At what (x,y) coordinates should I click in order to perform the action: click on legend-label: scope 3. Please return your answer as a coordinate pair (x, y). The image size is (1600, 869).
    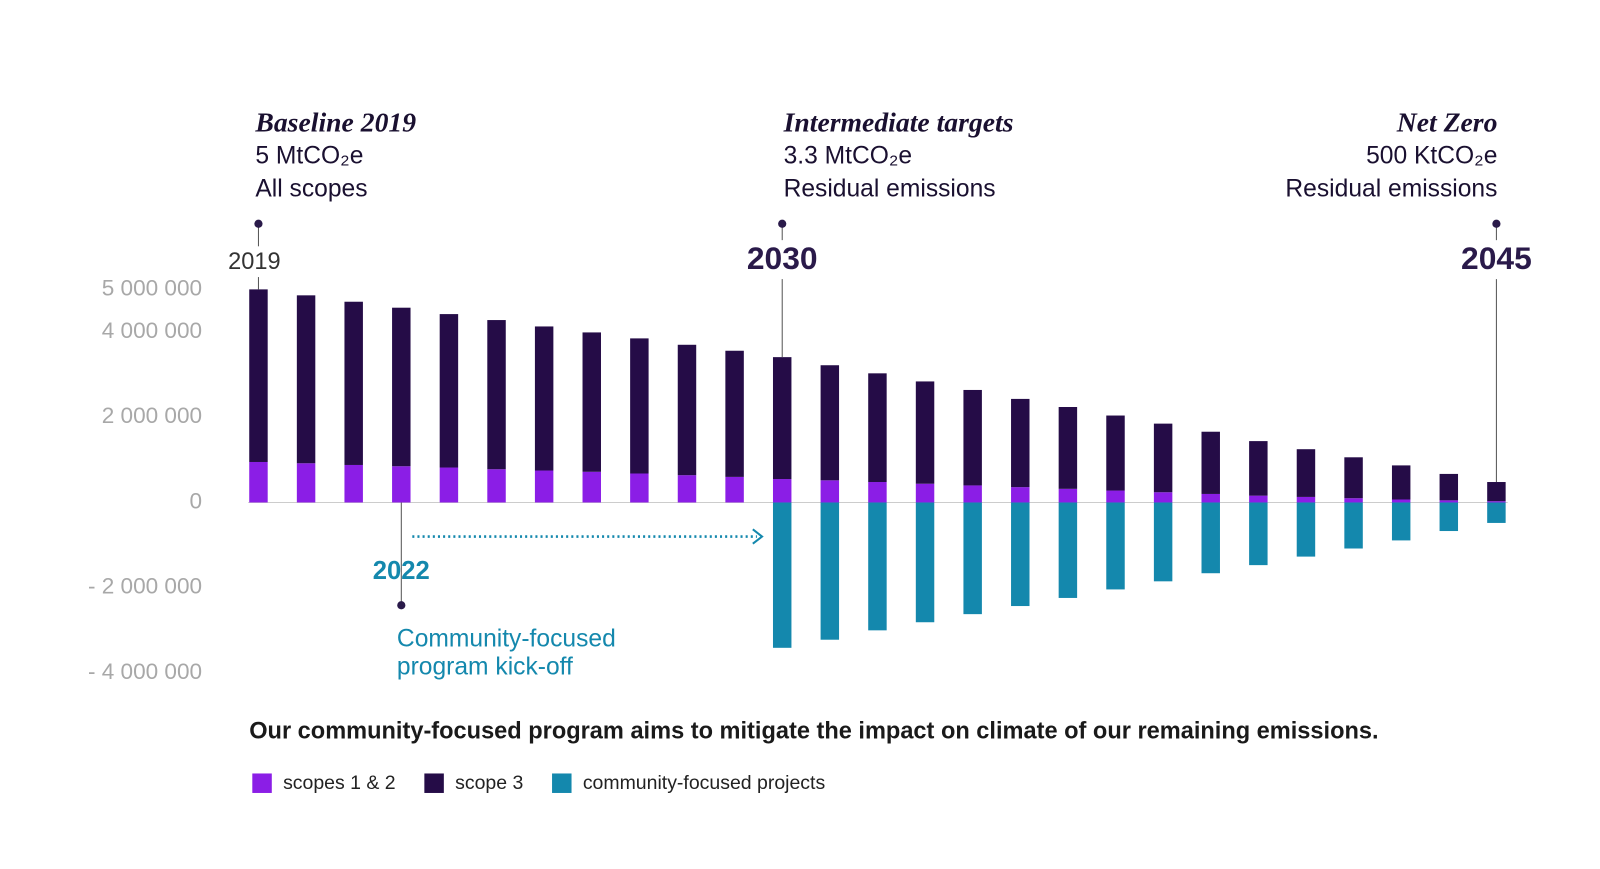
    Looking at the image, I should click on (489, 783).